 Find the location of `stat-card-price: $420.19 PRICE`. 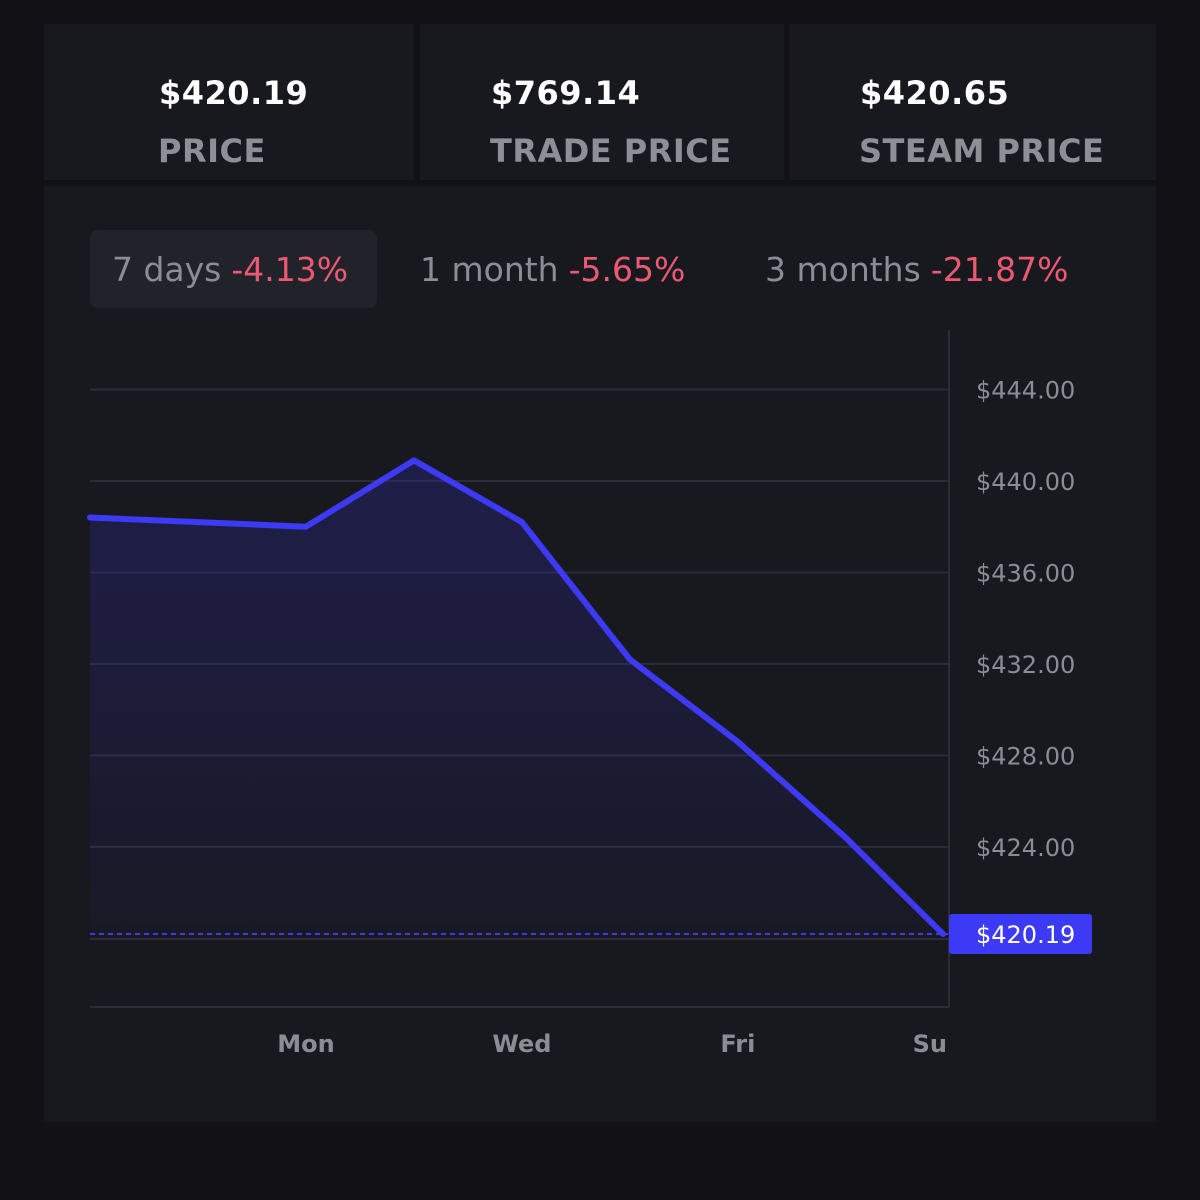

stat-card-price: $420.19 PRICE is located at coordinates (229, 102).